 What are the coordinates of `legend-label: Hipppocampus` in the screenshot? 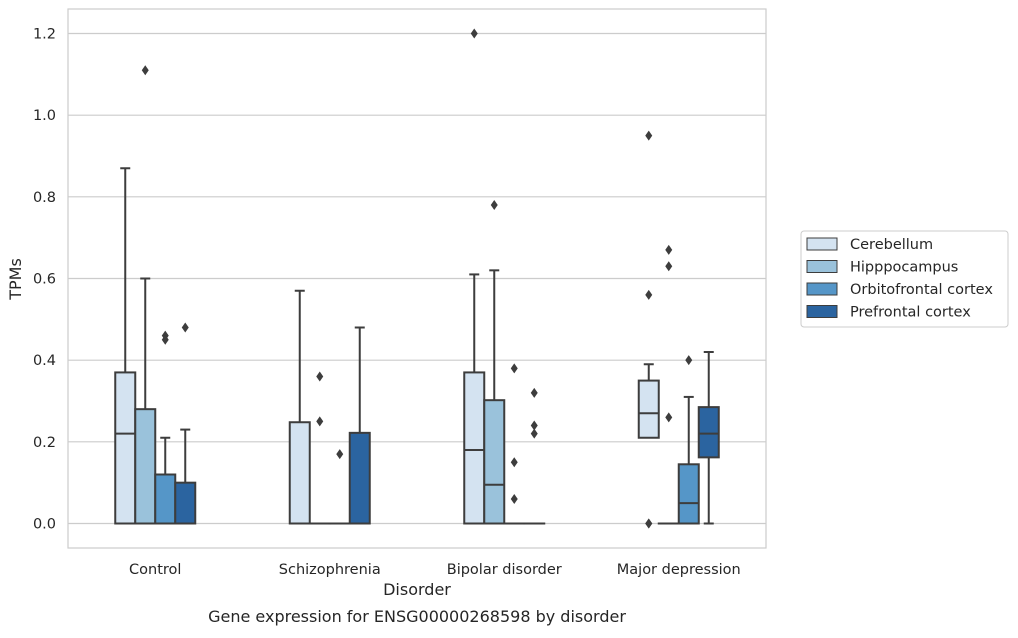 It's located at (904, 268).